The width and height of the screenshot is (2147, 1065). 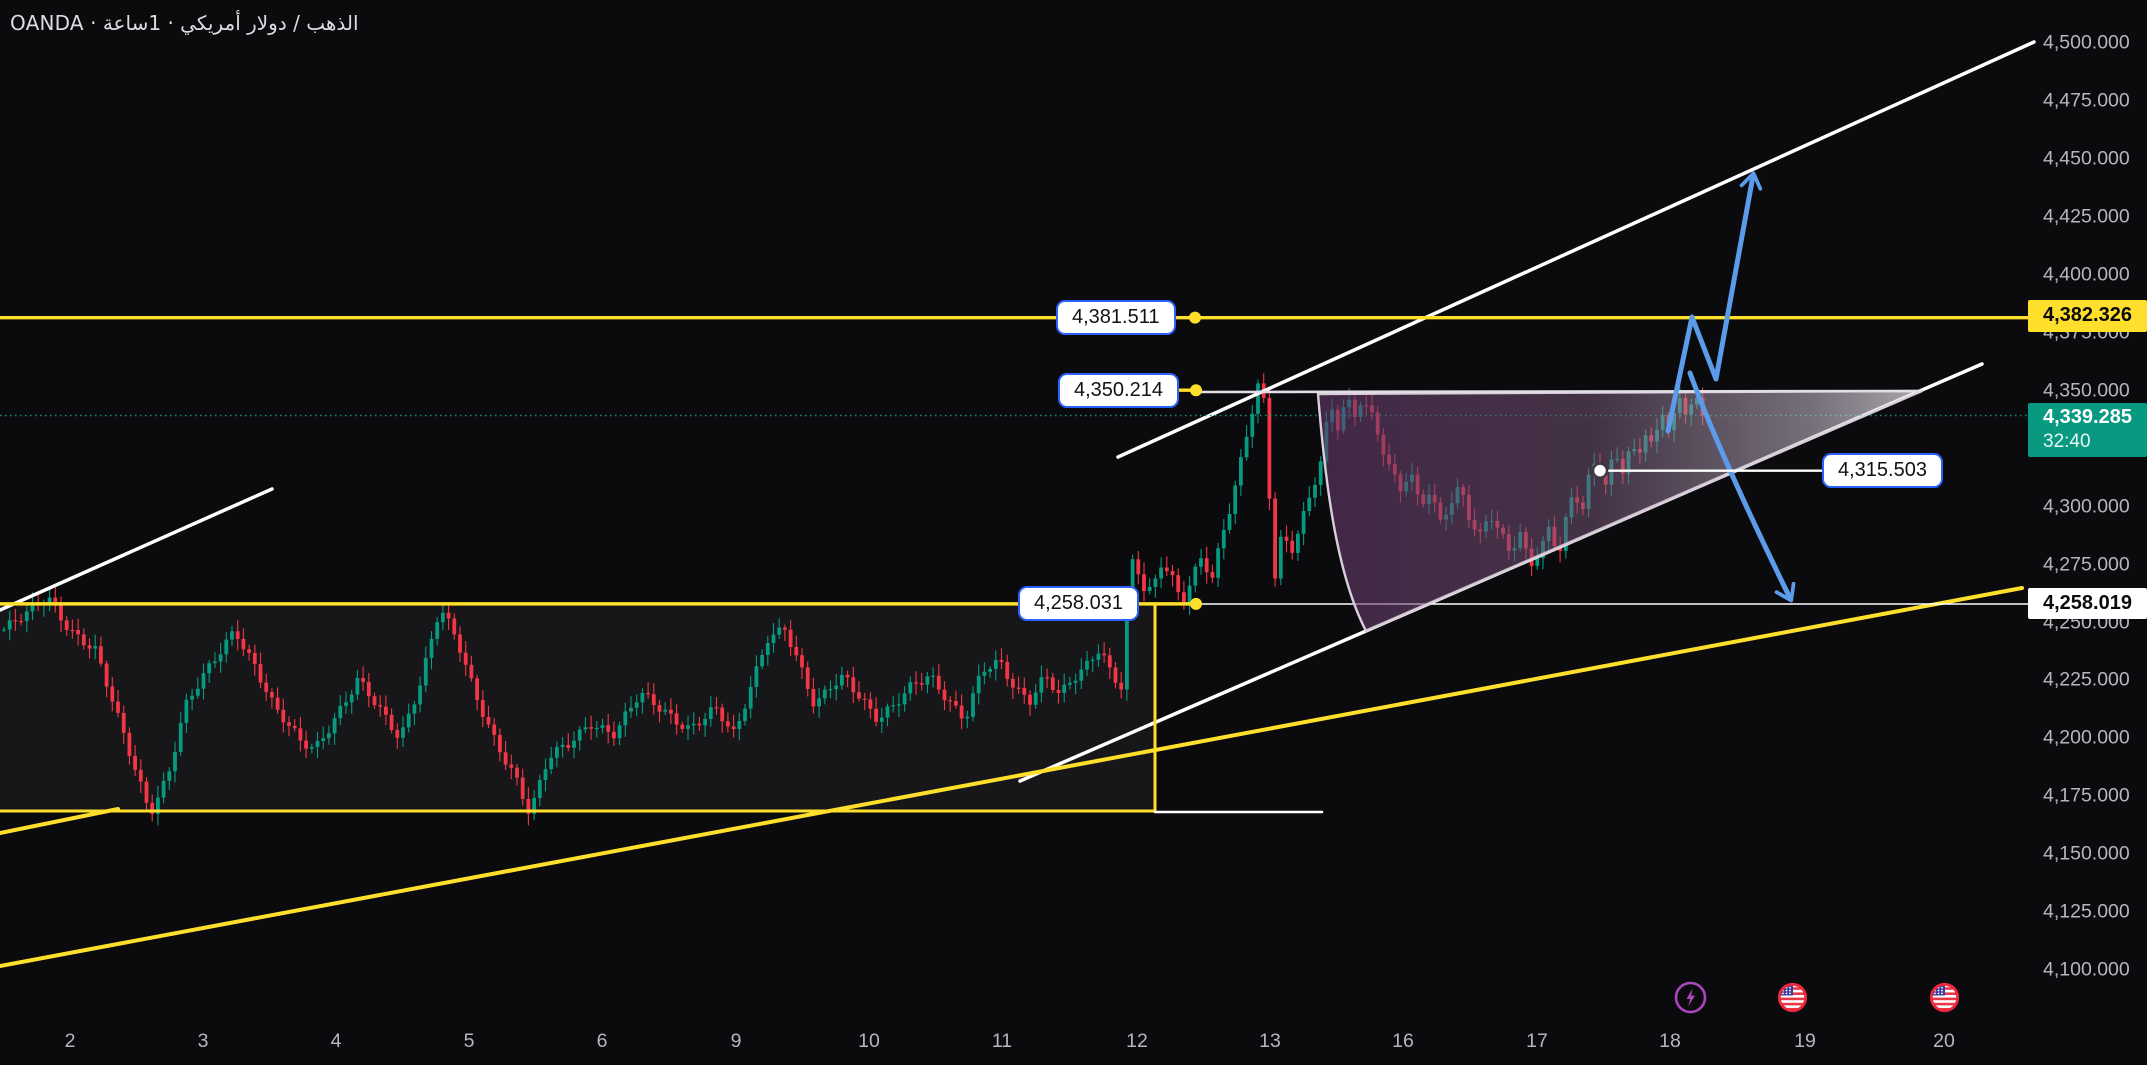 What do you see at coordinates (2087, 604) in the screenshot?
I see `white-level-axis-badge: 4,258.019` at bounding box center [2087, 604].